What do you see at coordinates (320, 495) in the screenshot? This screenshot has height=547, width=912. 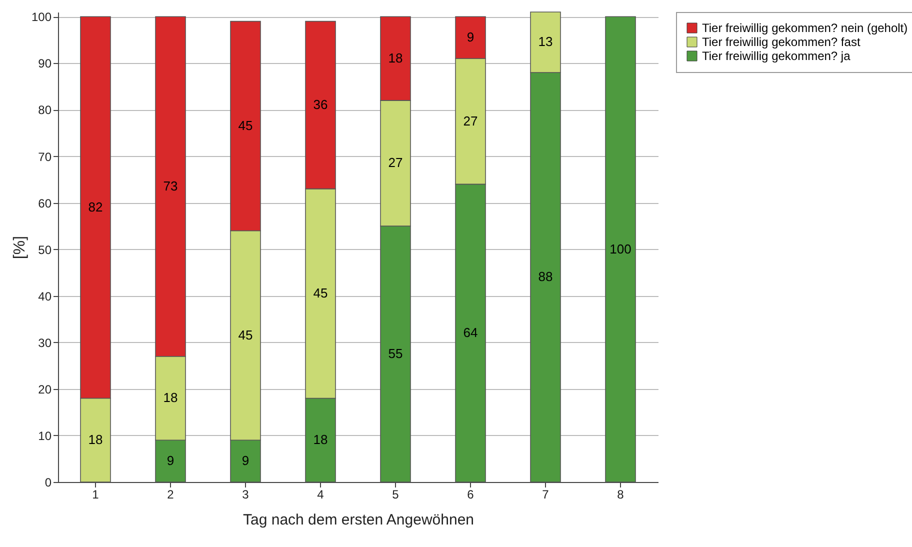 I see `x-tick-label: 4` at bounding box center [320, 495].